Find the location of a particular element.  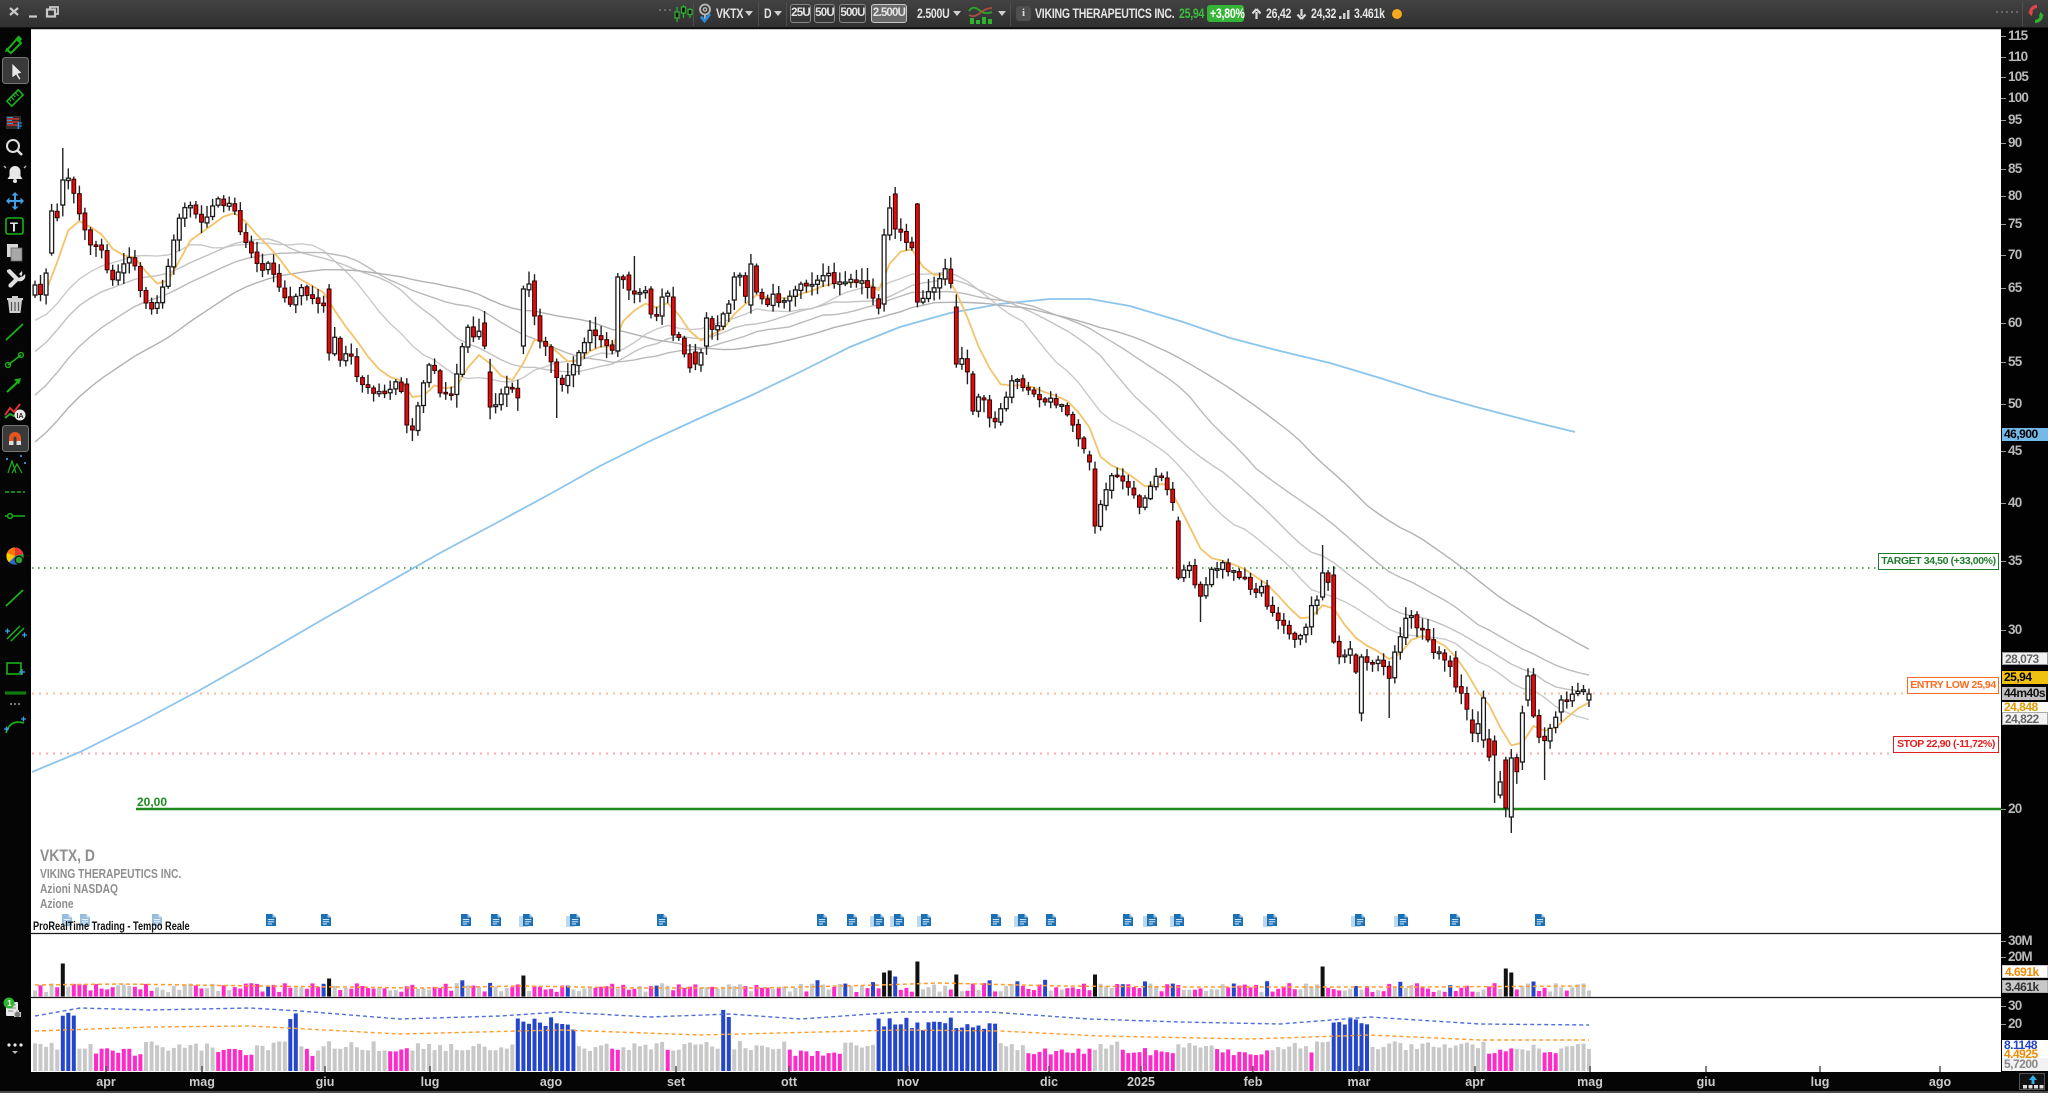

svg-text: T is located at coordinates (14, 227).